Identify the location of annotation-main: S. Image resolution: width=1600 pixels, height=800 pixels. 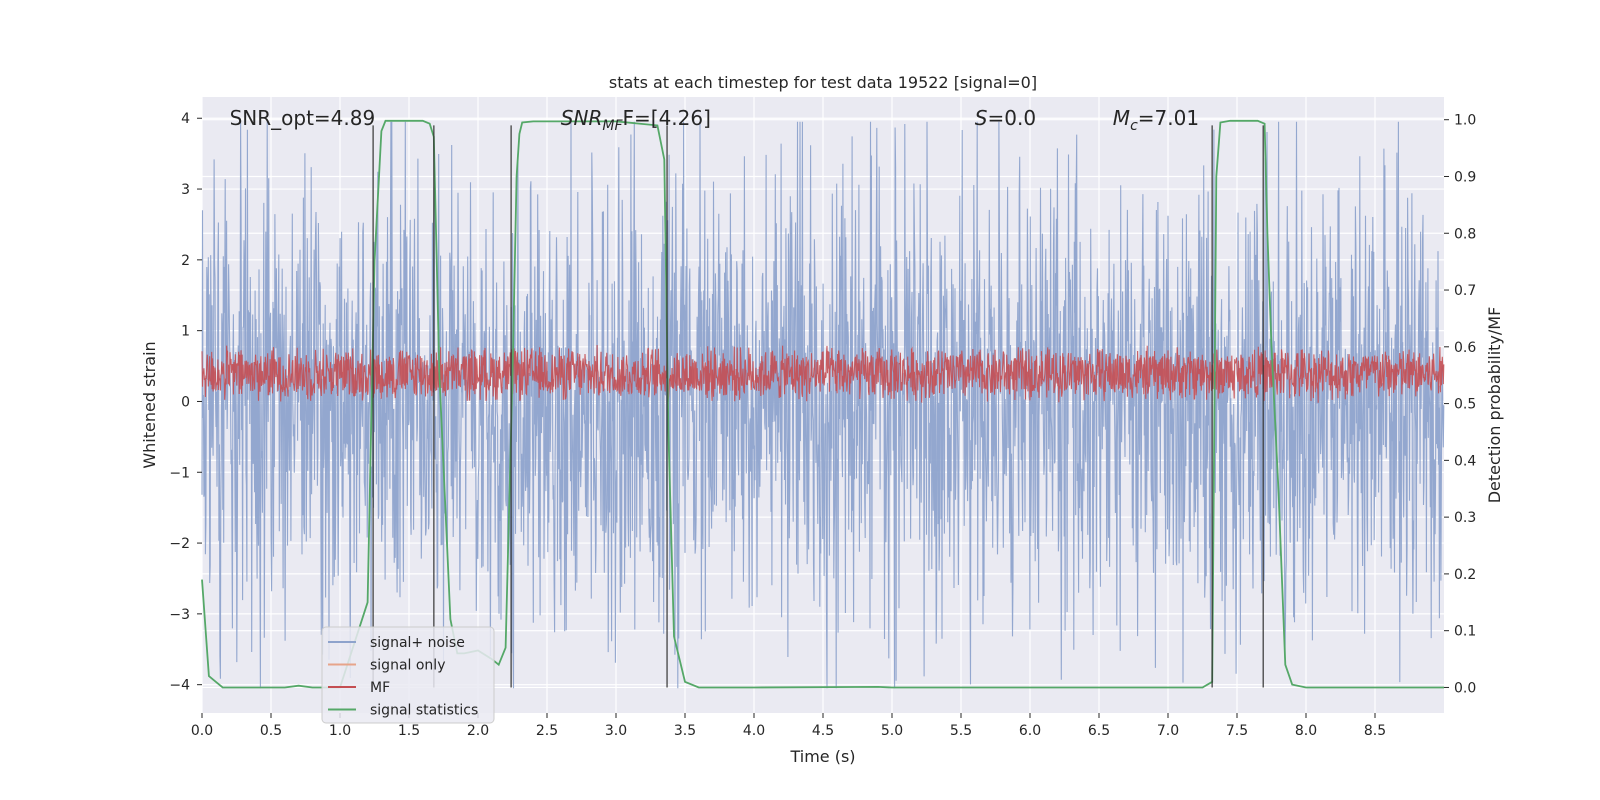
(981, 118).